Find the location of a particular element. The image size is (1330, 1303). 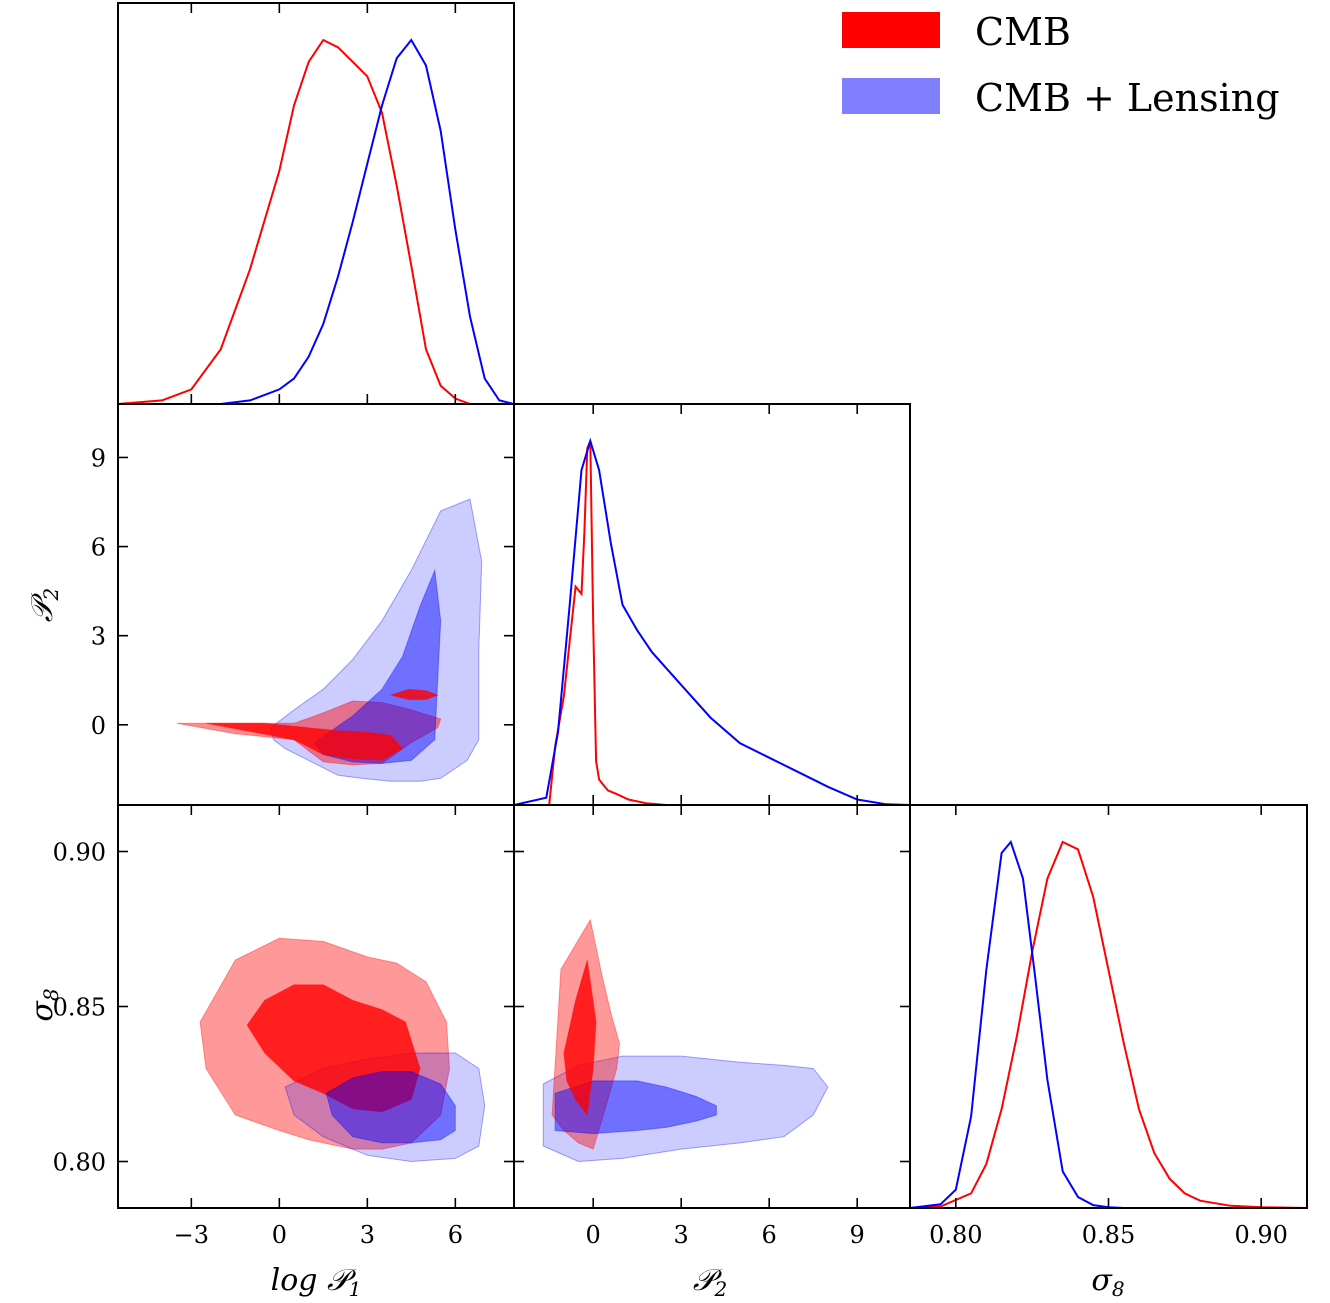

marginal-diag-sigma8-series-cmb is located at coordinates (1108, 1025).